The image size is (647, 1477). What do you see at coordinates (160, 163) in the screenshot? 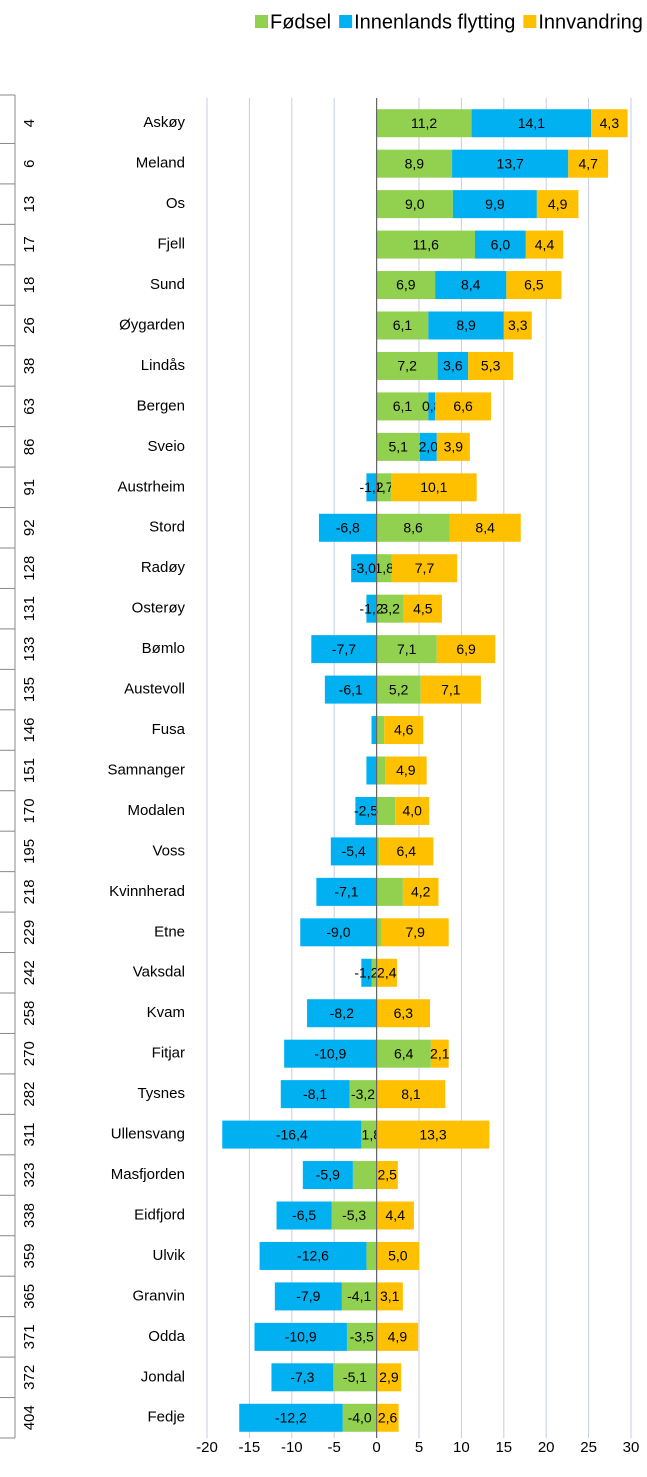
I see `category-label: Meland` at bounding box center [160, 163].